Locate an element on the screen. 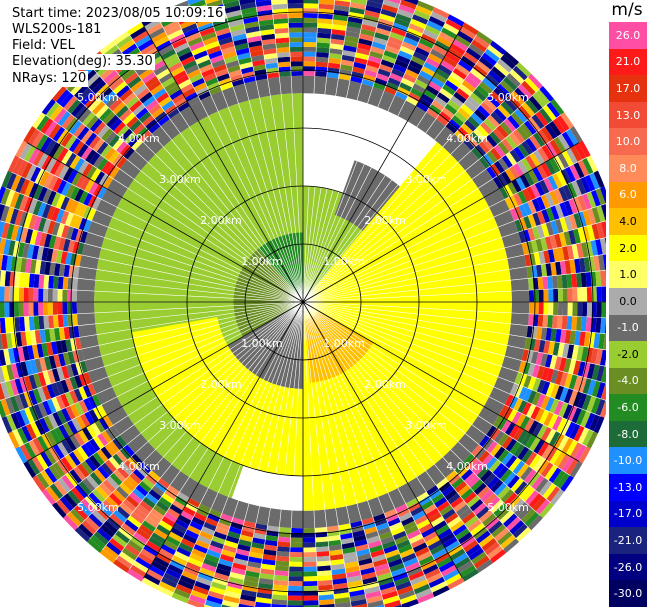 This screenshot has width=647, height=607. range-ring-label: 4.00km is located at coordinates (139, 466).